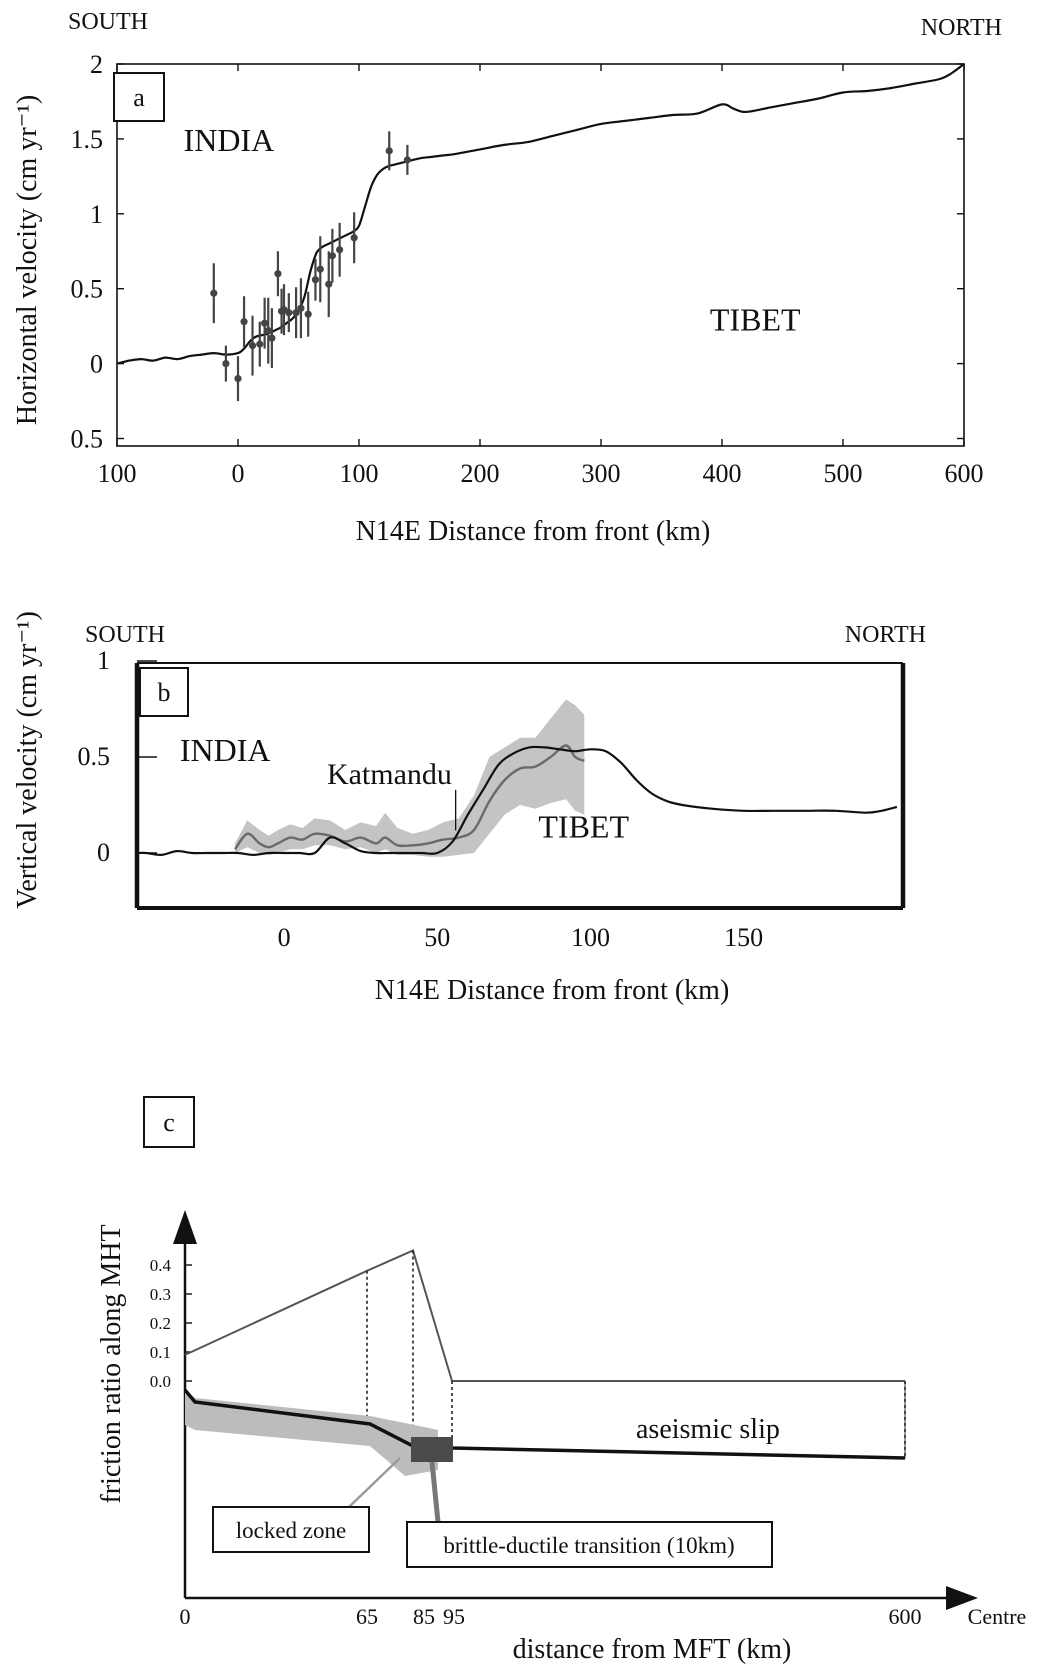 The width and height of the screenshot is (1037, 1668). I want to click on panel-b-uncertainty-band, so click(410, 778).